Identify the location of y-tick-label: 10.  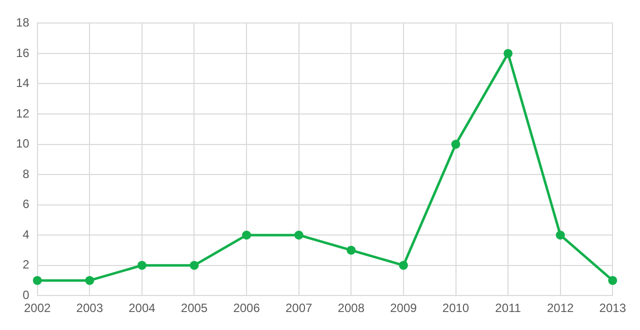
(23, 143).